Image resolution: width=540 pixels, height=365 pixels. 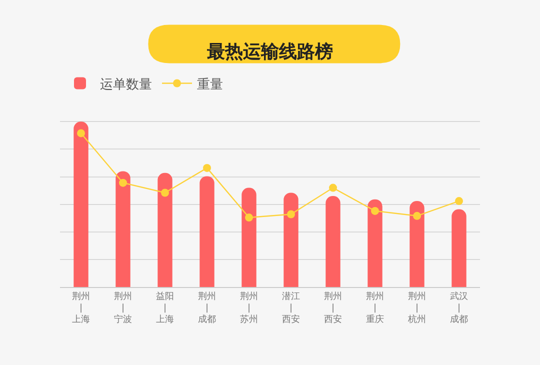 What do you see at coordinates (126, 84) in the screenshot?
I see `legend-label: 运单数量` at bounding box center [126, 84].